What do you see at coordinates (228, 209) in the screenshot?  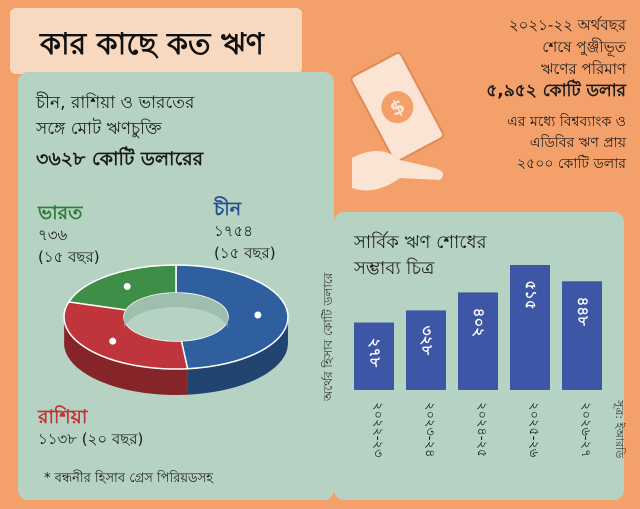 I see `slice-name-china: চীন` at bounding box center [228, 209].